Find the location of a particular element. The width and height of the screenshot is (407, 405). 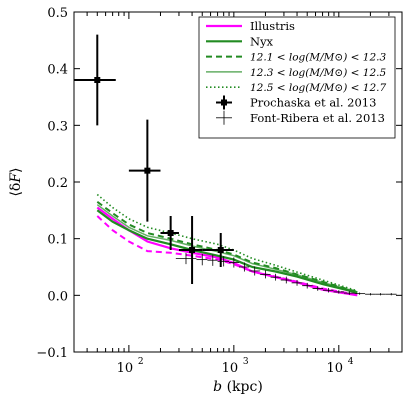

legend-entry: 12.5 < log(M/M⊙) < 12.7 is located at coordinates (296, 88).